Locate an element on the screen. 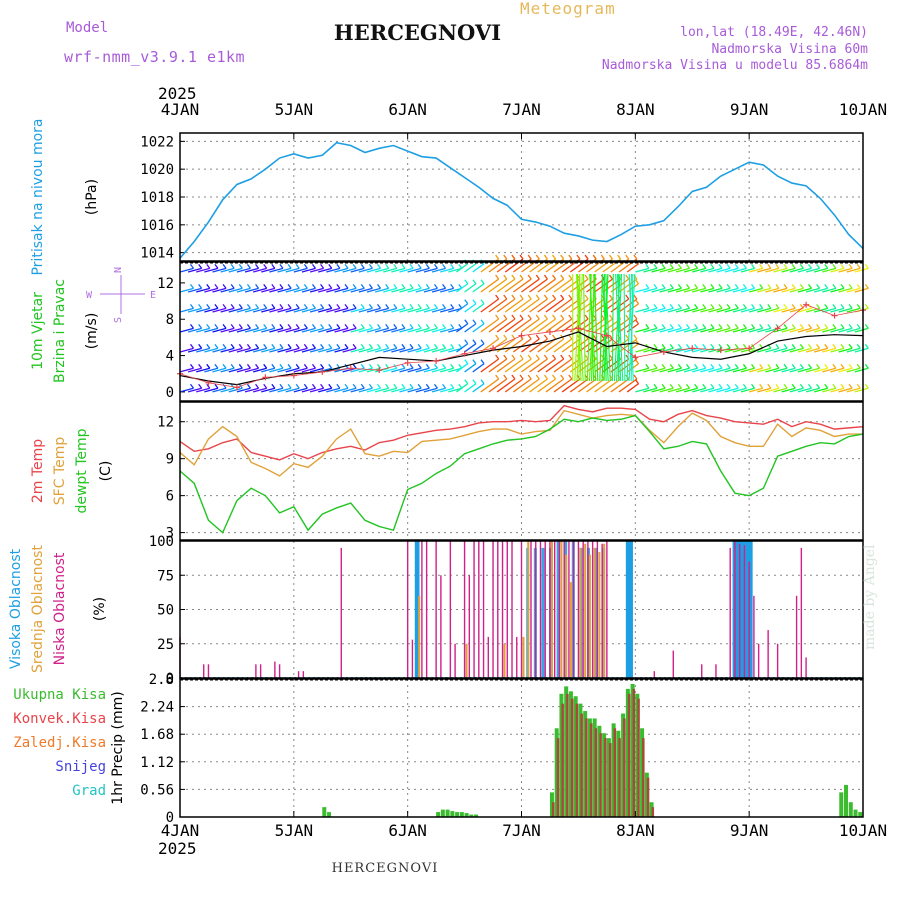 Image resolution: width=900 pixels, height=900 pixels. location-coordinates: lon,lat (18.49E, 42.46N) is located at coordinates (774, 32).